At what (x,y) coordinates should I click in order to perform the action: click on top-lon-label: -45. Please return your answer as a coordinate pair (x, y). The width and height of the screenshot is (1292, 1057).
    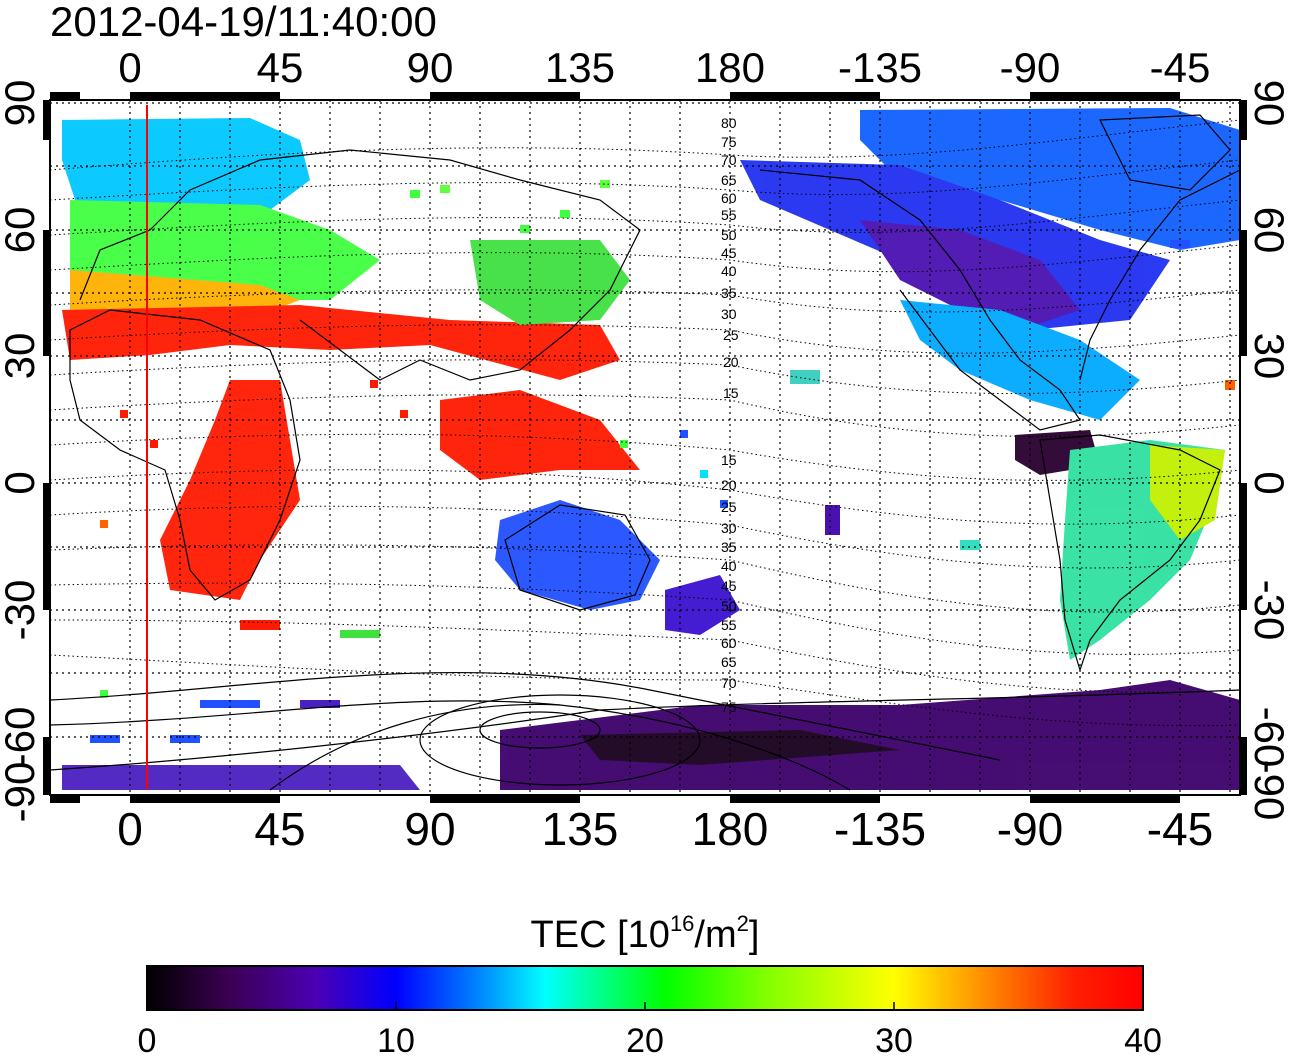
    Looking at the image, I should click on (1180, 67).